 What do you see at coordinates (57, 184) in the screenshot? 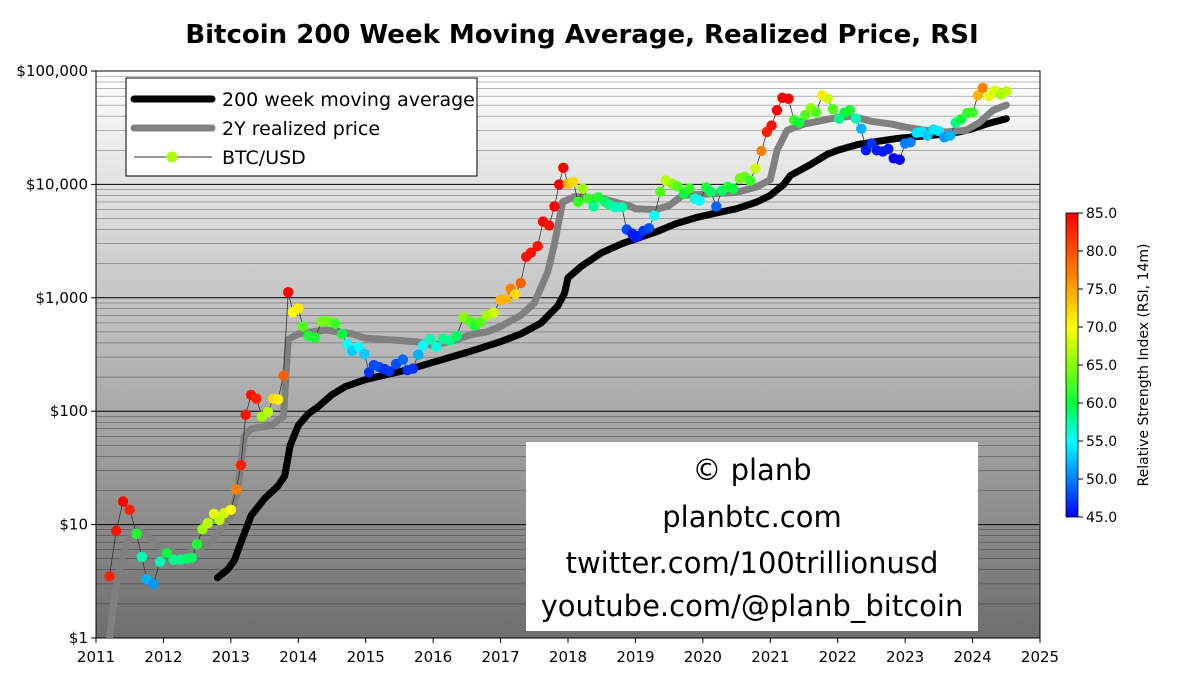
I see `y-tick-label: $10,000` at bounding box center [57, 184].